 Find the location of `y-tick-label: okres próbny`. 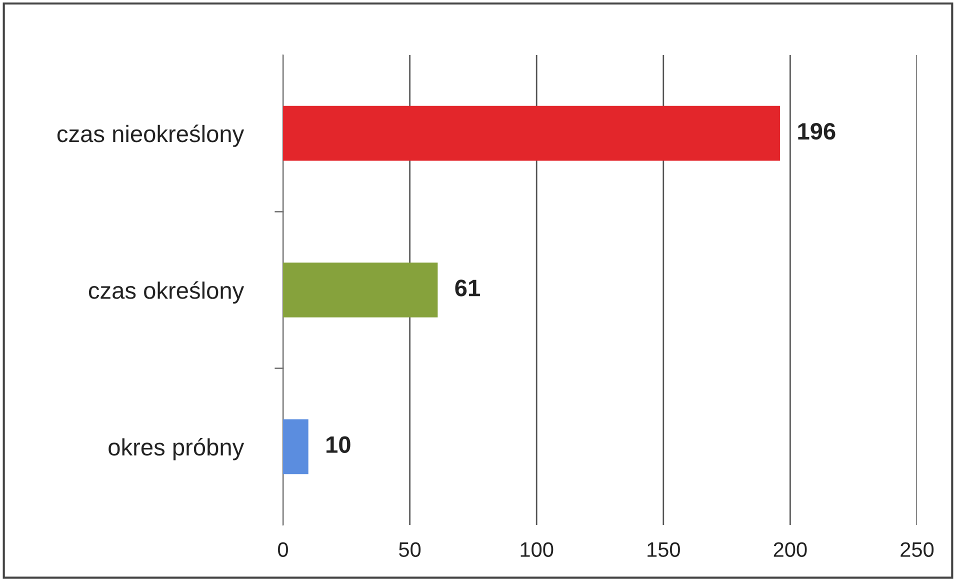

y-tick-label: okres próbny is located at coordinates (176, 449).